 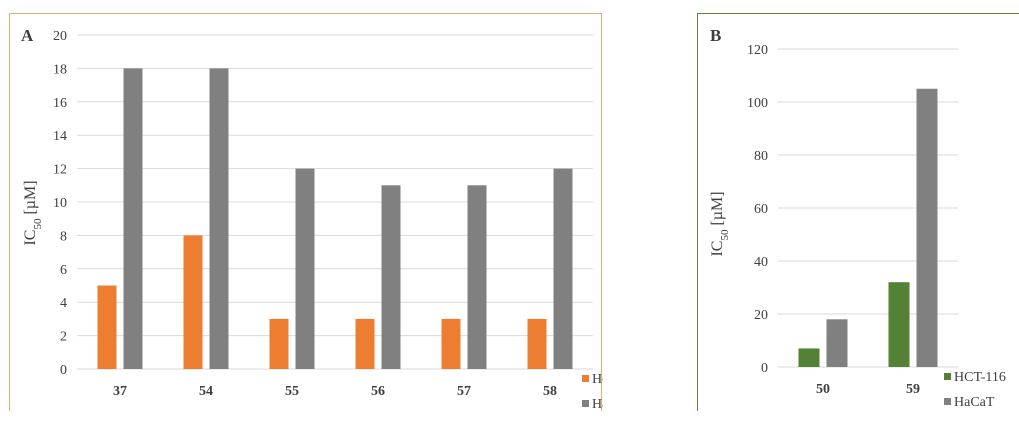 What do you see at coordinates (868, 227) in the screenshot?
I see `chart-b-bars` at bounding box center [868, 227].